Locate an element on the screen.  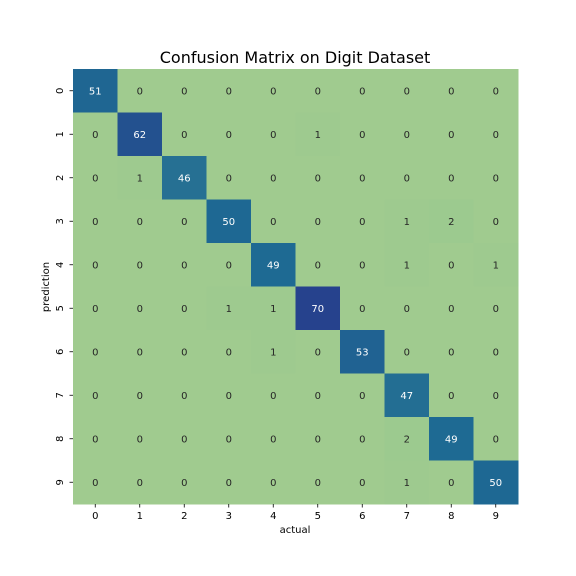
heatmap-cell-r3-c5 is located at coordinates (318, 221).